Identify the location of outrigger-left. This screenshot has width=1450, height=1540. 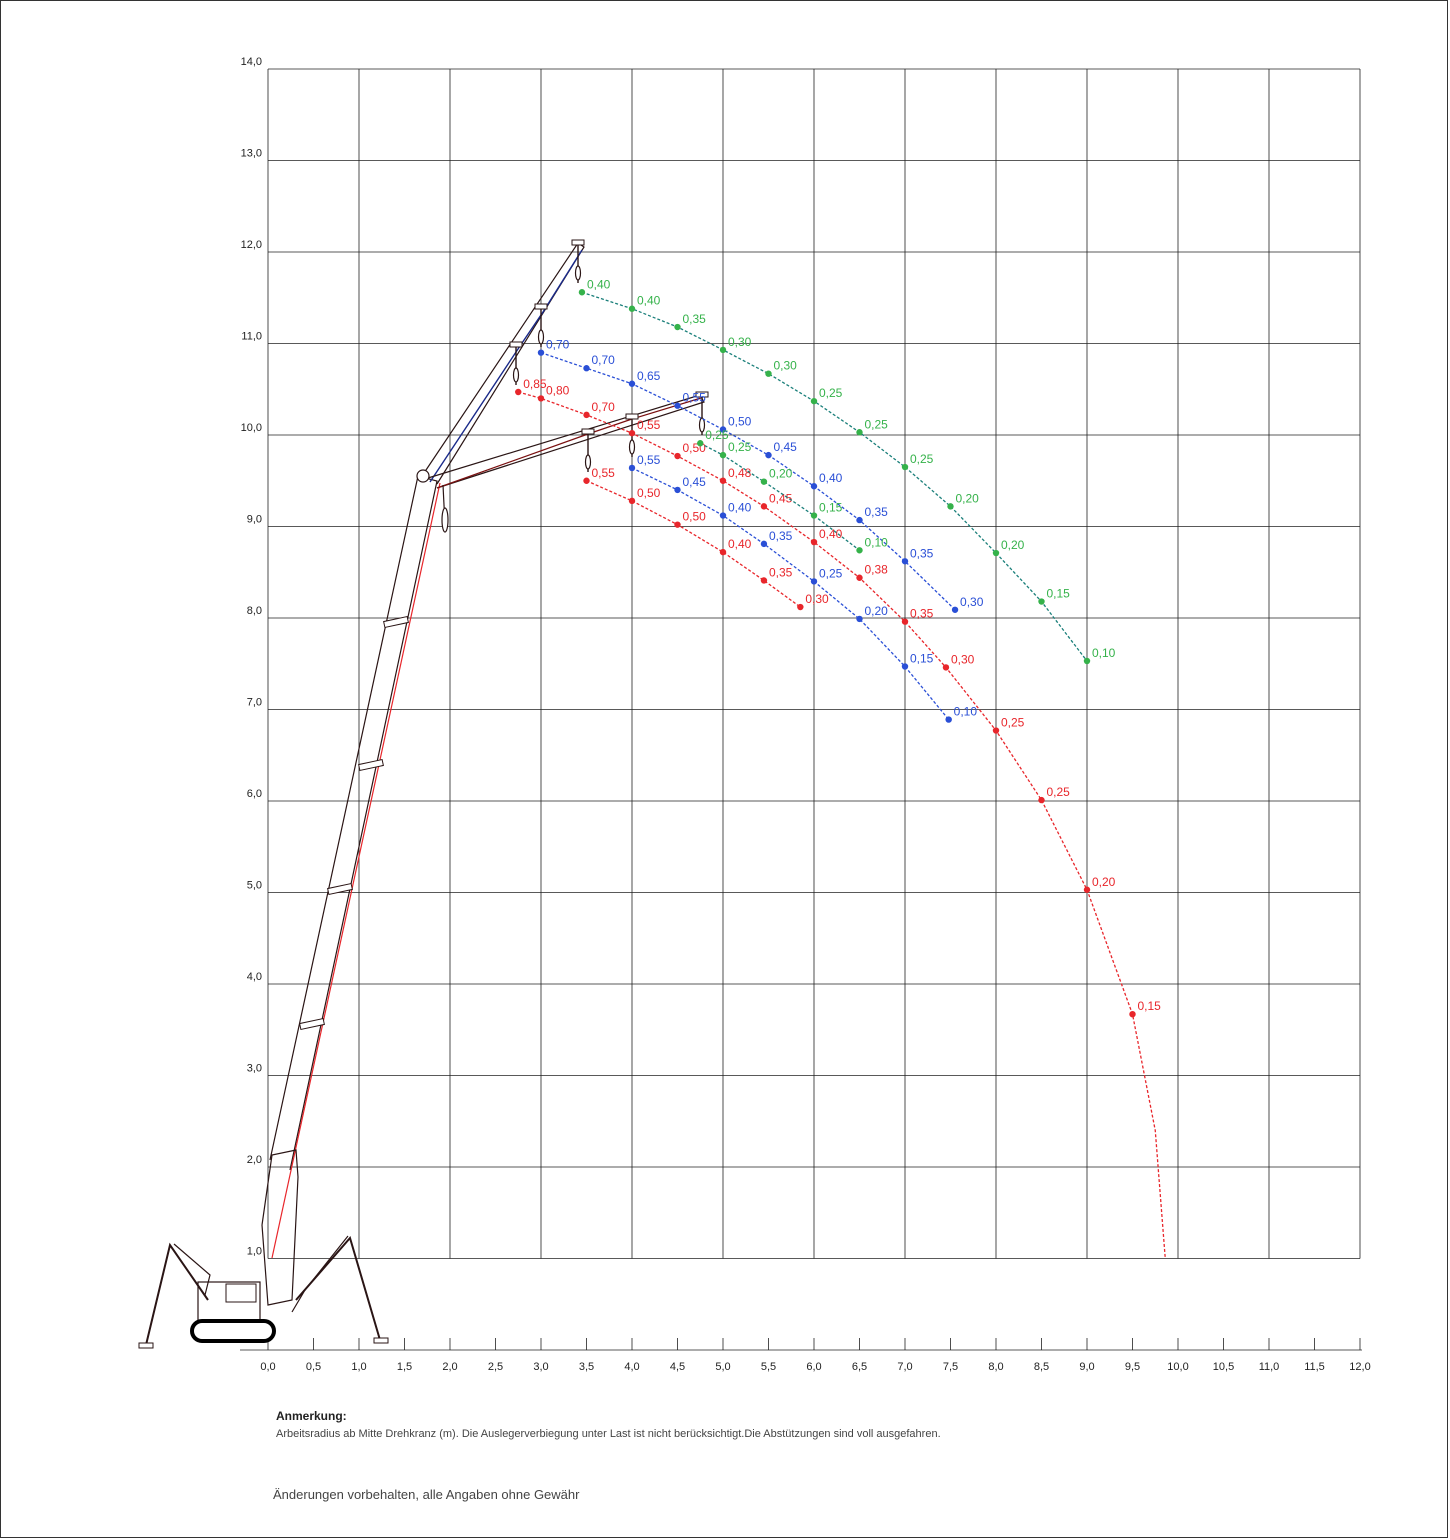
(177, 1294).